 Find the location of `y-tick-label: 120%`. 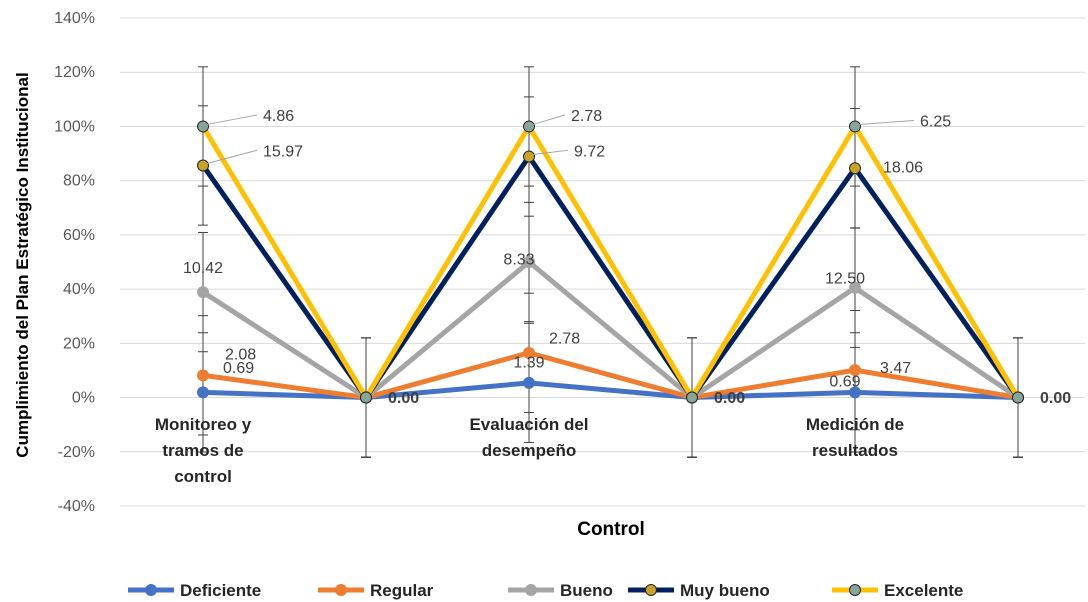

y-tick-label: 120% is located at coordinates (74, 72).